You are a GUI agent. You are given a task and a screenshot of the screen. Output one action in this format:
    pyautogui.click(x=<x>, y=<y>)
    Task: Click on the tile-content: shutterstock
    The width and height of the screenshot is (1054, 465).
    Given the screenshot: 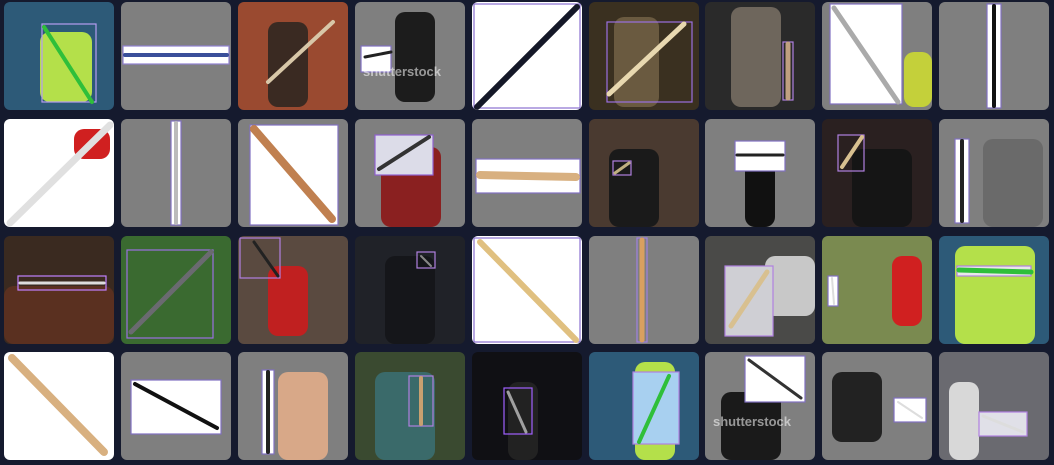 What is the action you would take?
    pyautogui.click(x=760, y=406)
    